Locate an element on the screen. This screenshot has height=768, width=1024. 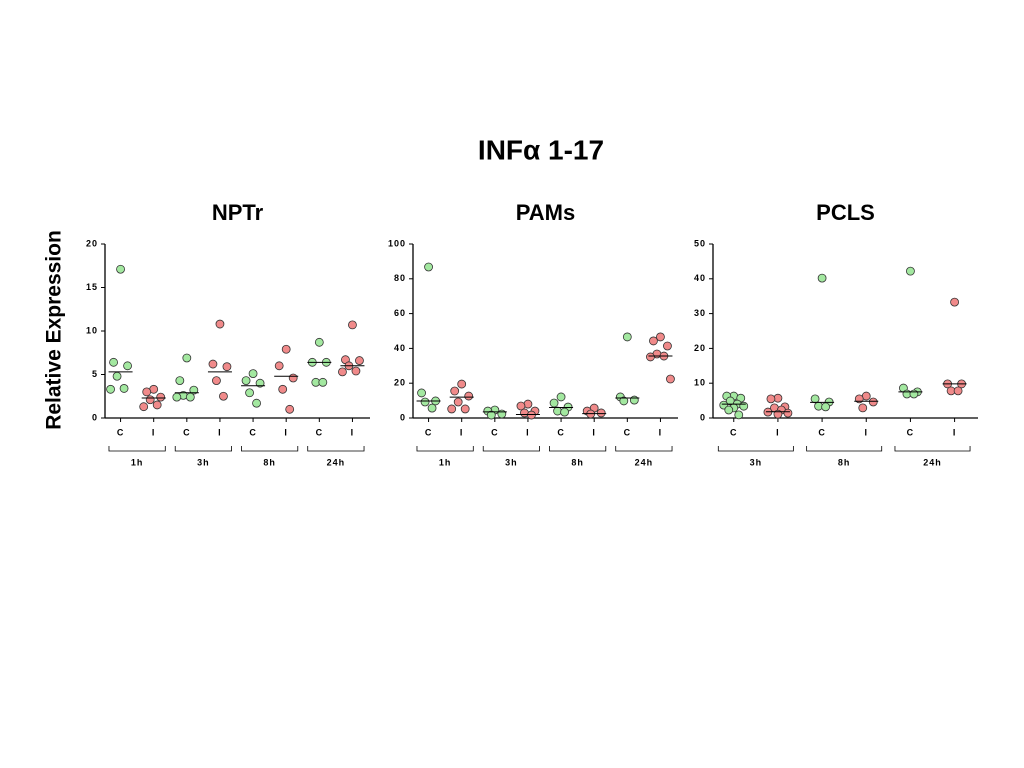
y-tick-label: 0 is located at coordinates (95, 417).